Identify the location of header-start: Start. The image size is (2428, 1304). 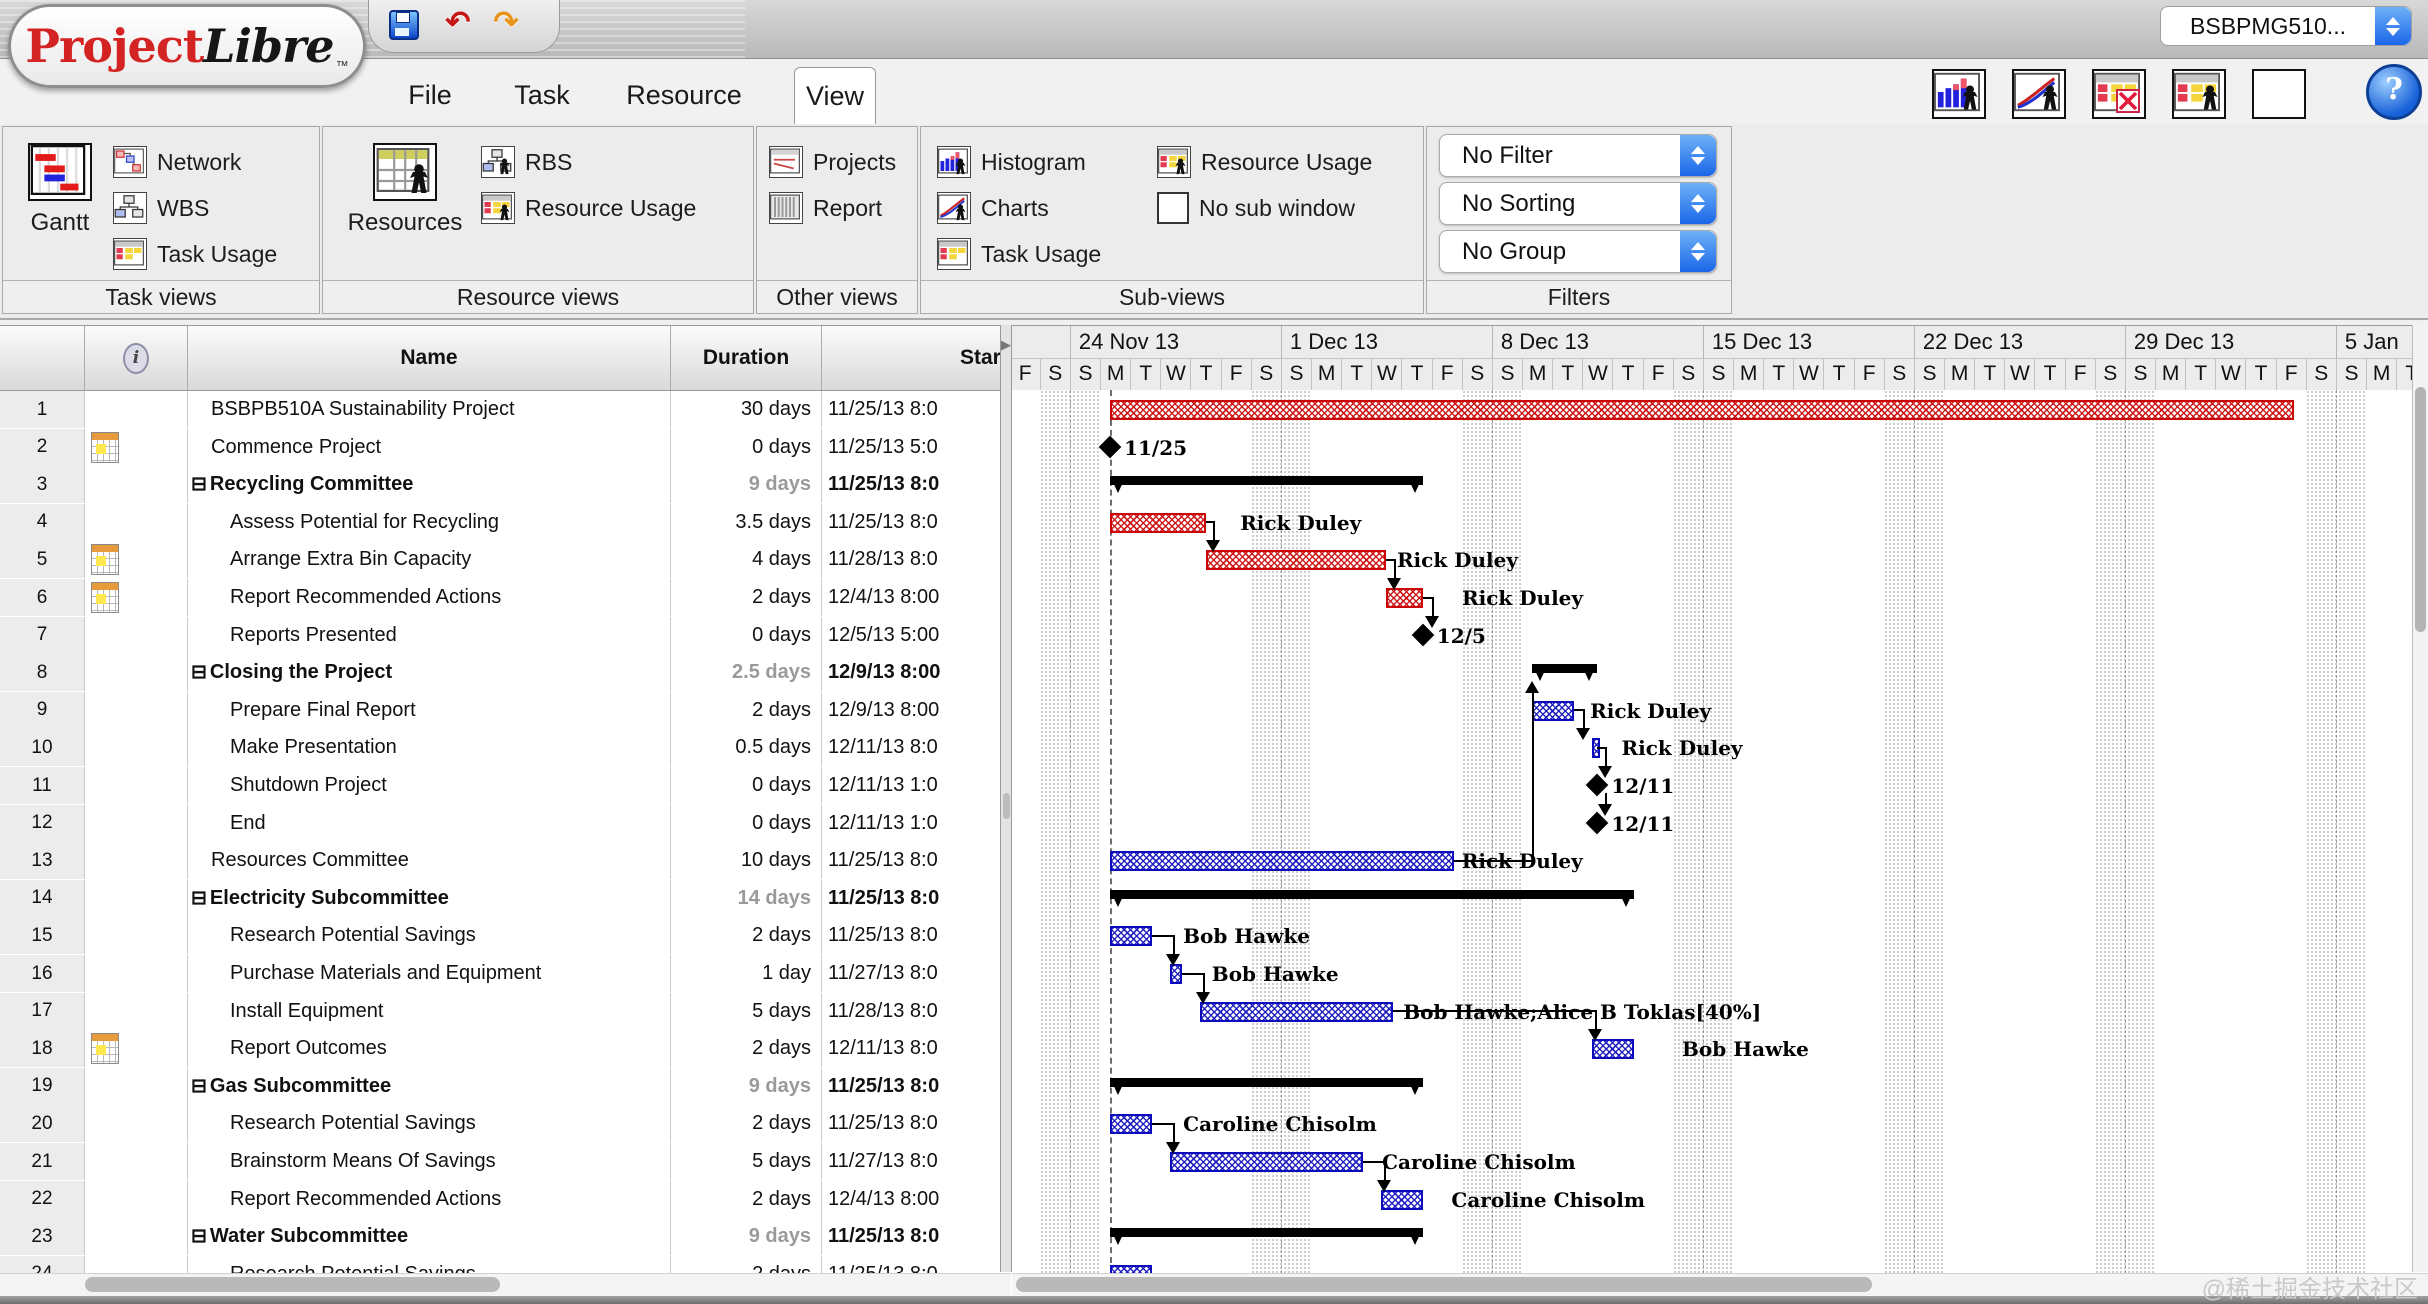
(910, 358).